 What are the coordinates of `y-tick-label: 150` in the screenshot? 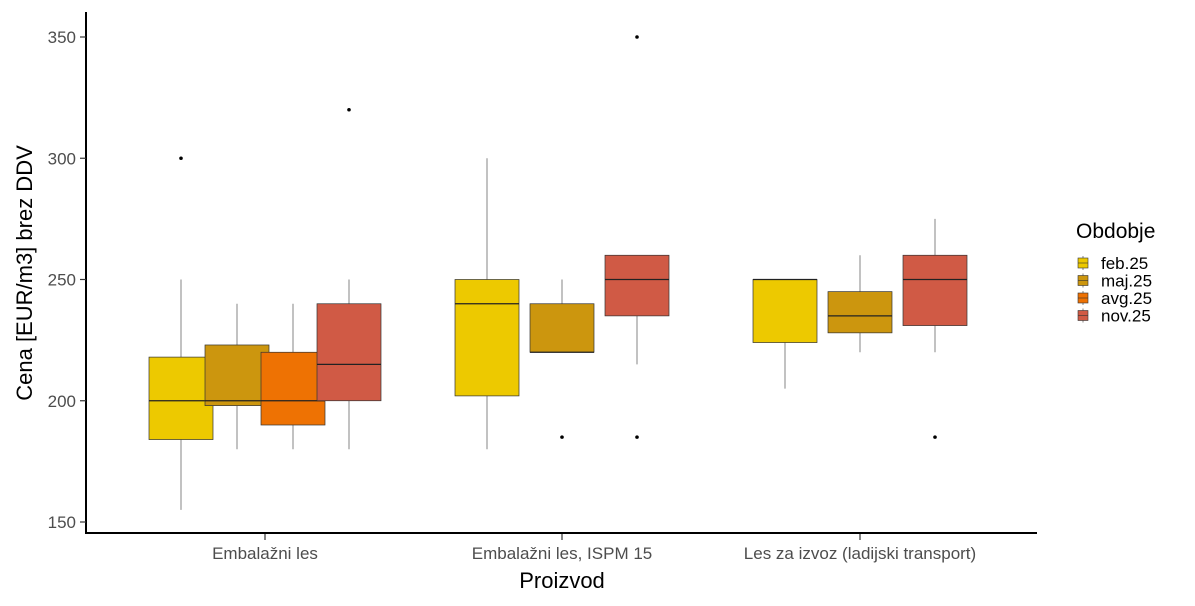 It's located at (62, 522).